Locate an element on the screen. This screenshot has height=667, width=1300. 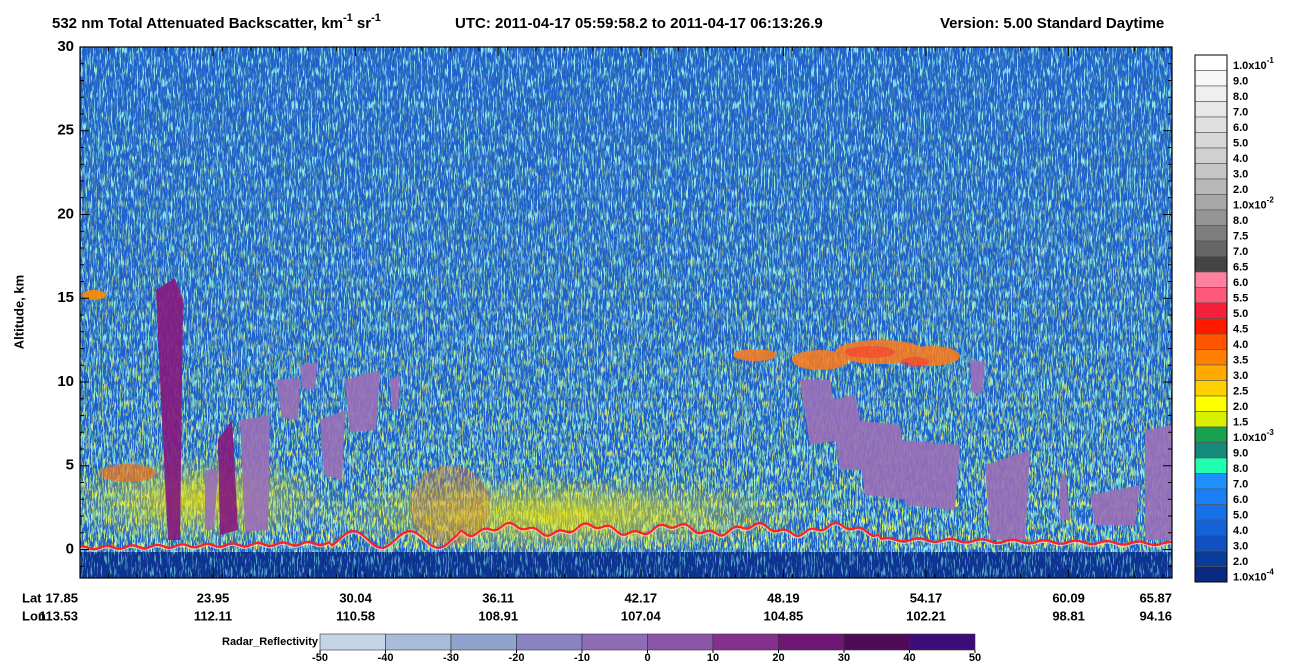
x-tick-label: 94.16 is located at coordinates (1155, 615).